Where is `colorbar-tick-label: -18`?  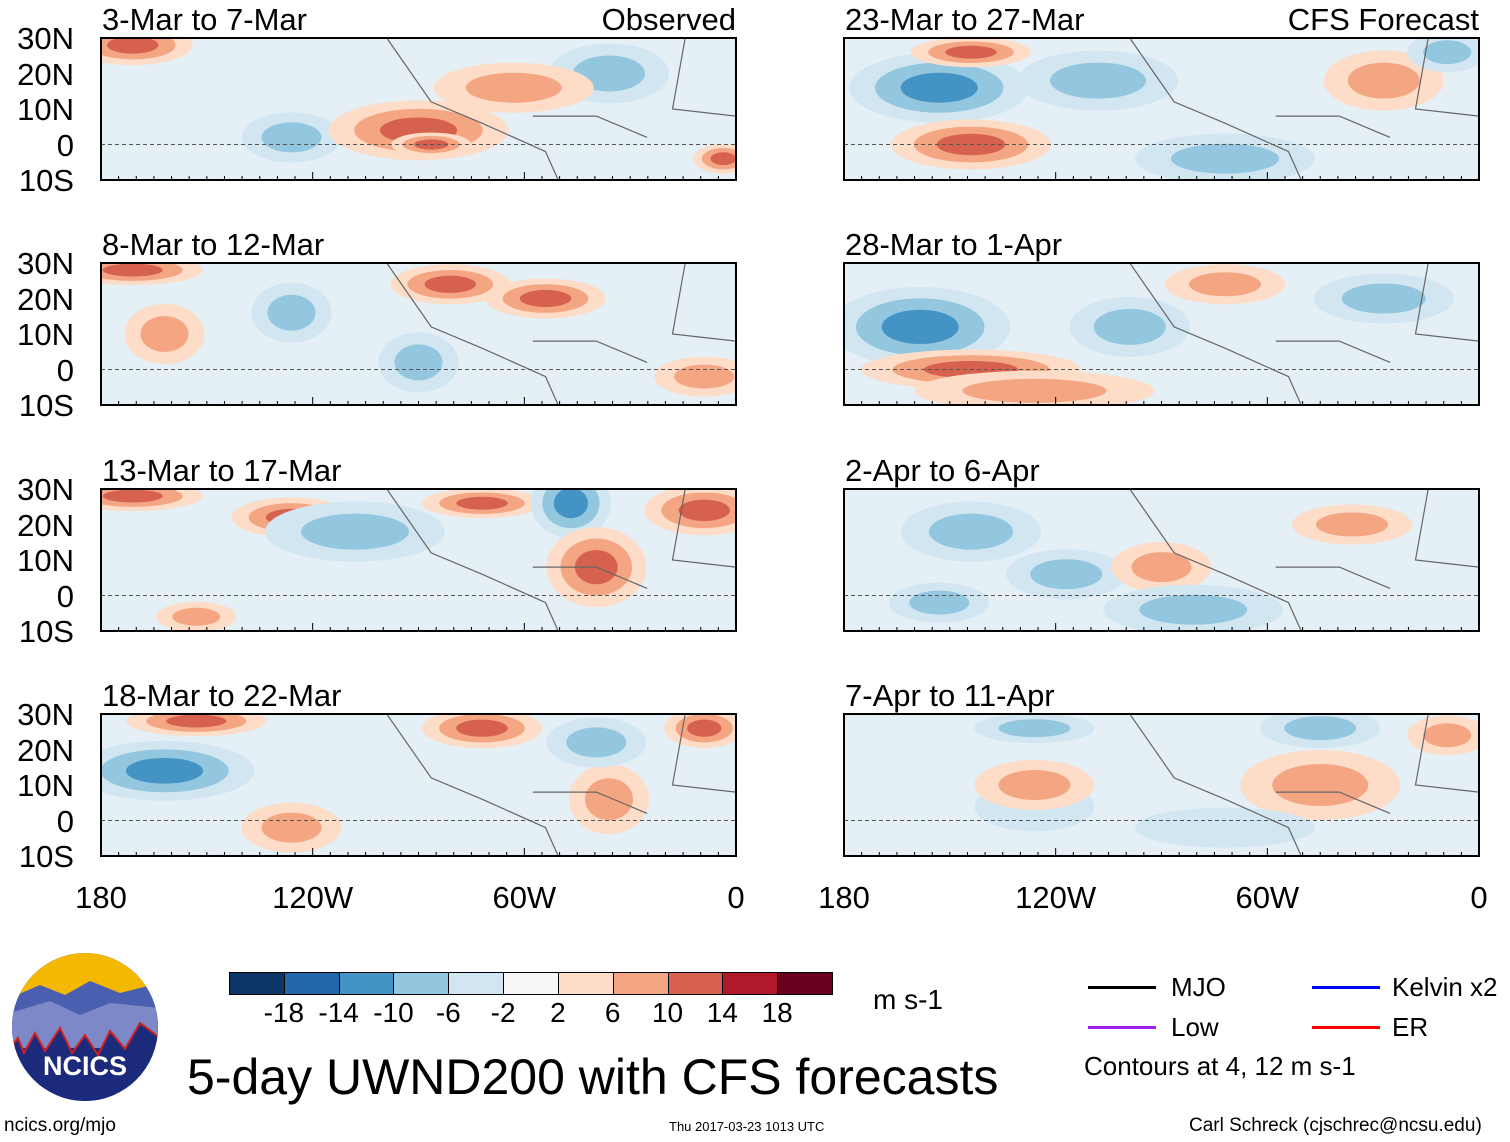
colorbar-tick-label: -18 is located at coordinates (284, 1012).